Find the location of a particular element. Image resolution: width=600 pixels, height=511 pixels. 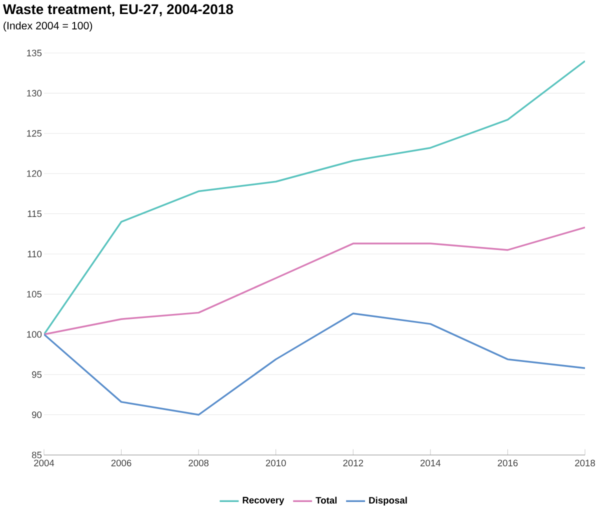

y-tick-label: 100 is located at coordinates (34, 334).